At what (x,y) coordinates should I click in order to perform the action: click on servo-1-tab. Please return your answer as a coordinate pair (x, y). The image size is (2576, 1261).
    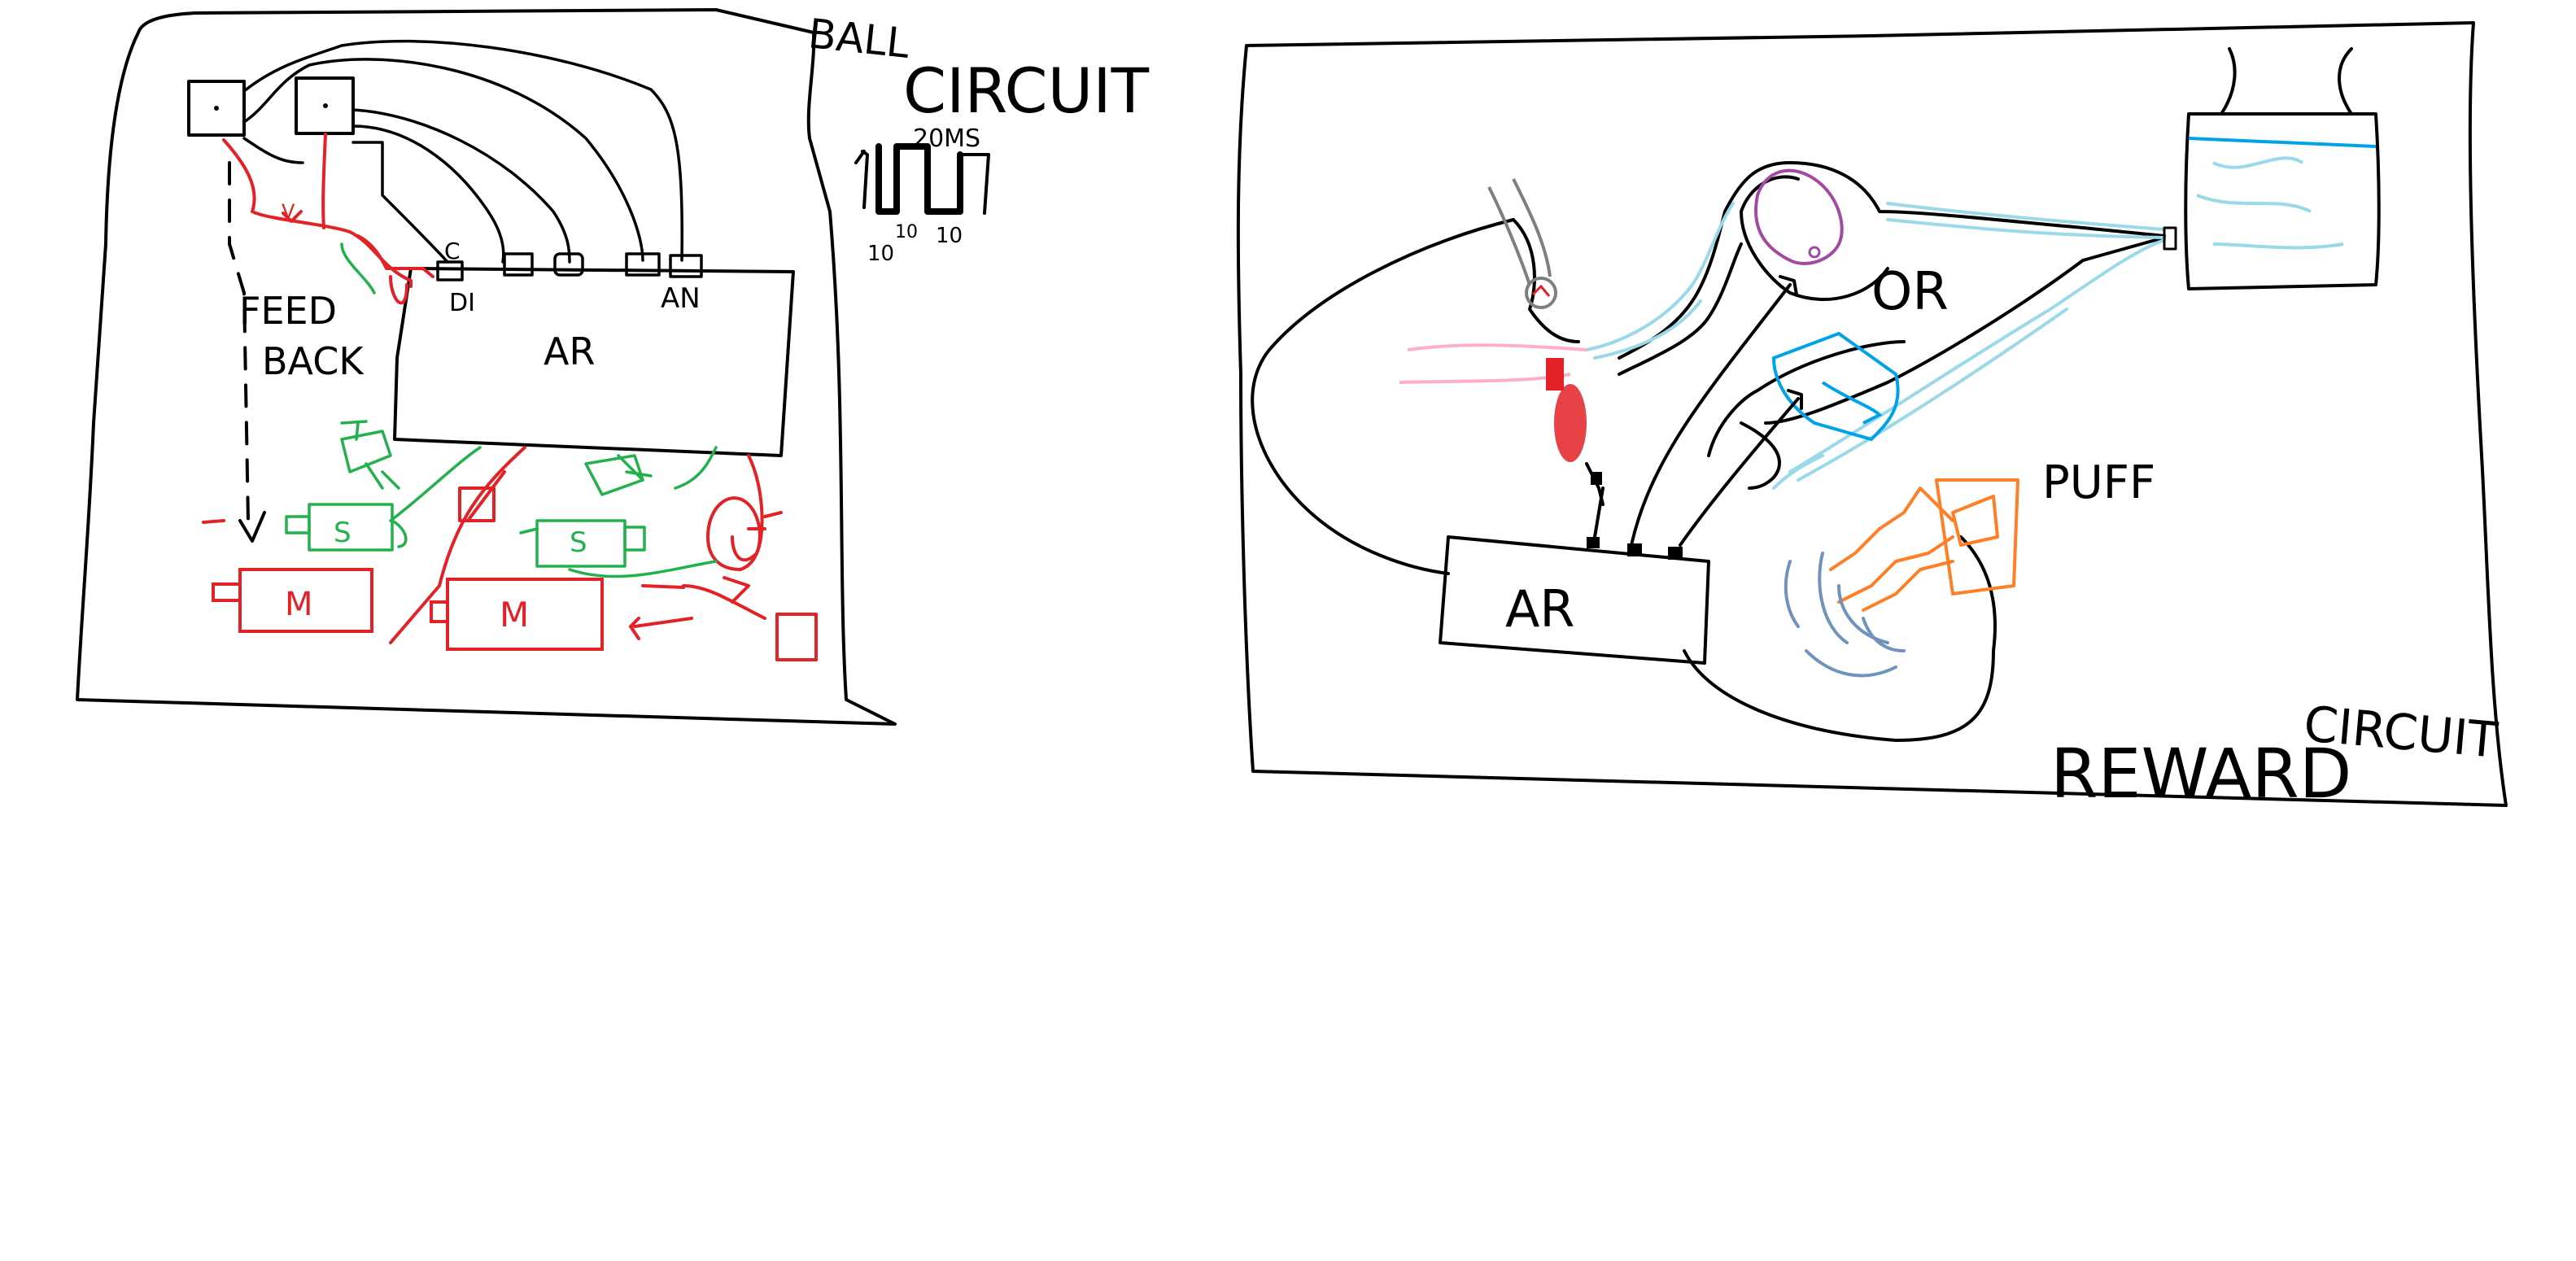
    Looking at the image, I should click on (298, 525).